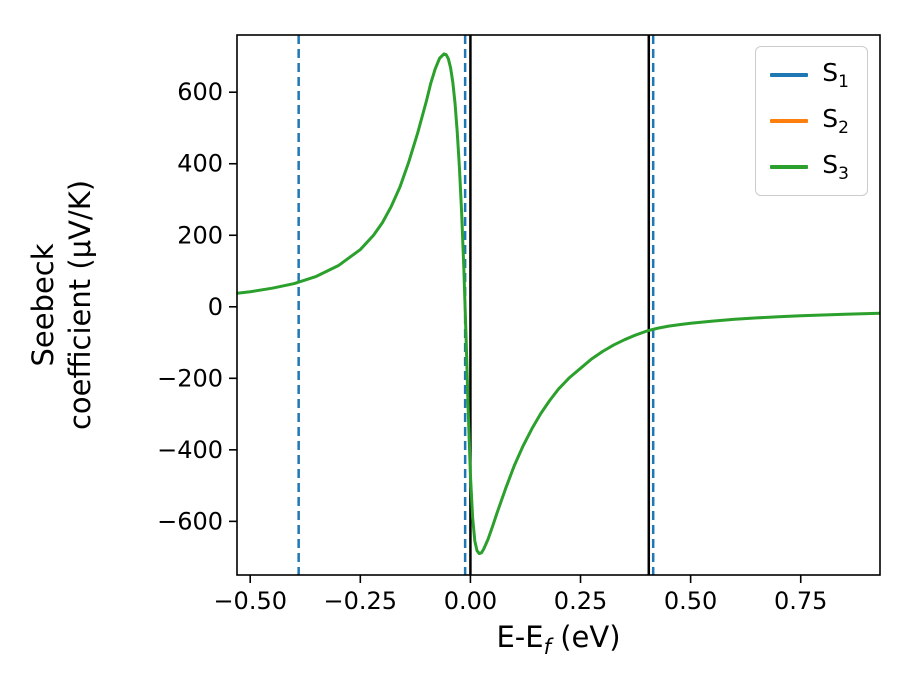  I want to click on legend-label-s1: S1, so click(835, 75).